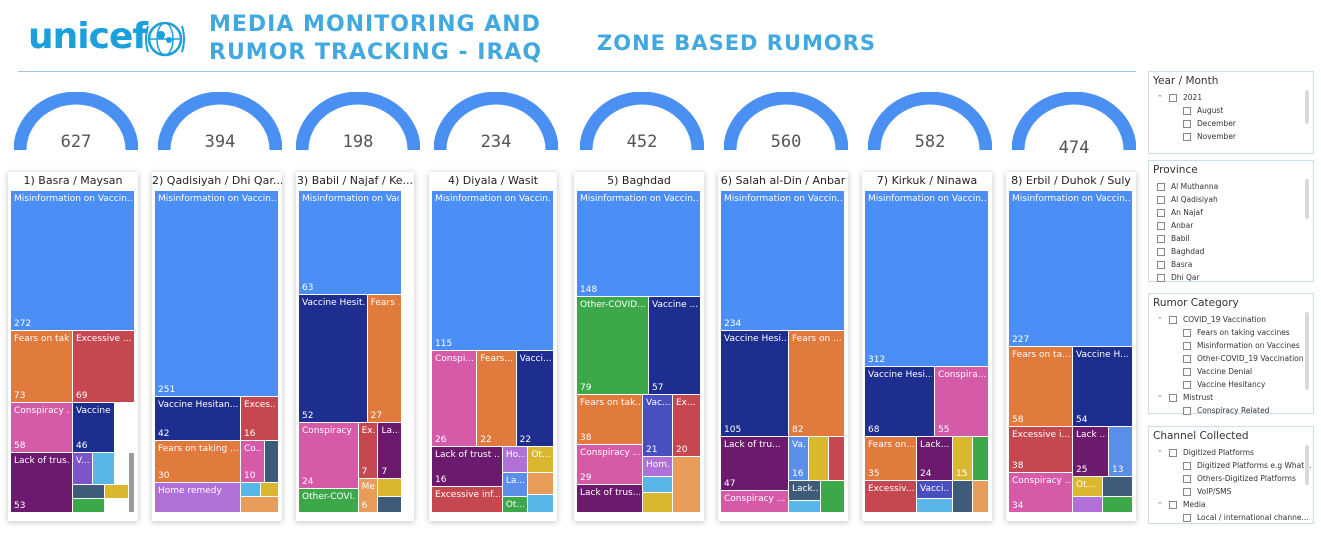 The image size is (1321, 534). Describe the element at coordinates (368, 451) in the screenshot. I see `treemap-tile: Ex... 7` at that location.